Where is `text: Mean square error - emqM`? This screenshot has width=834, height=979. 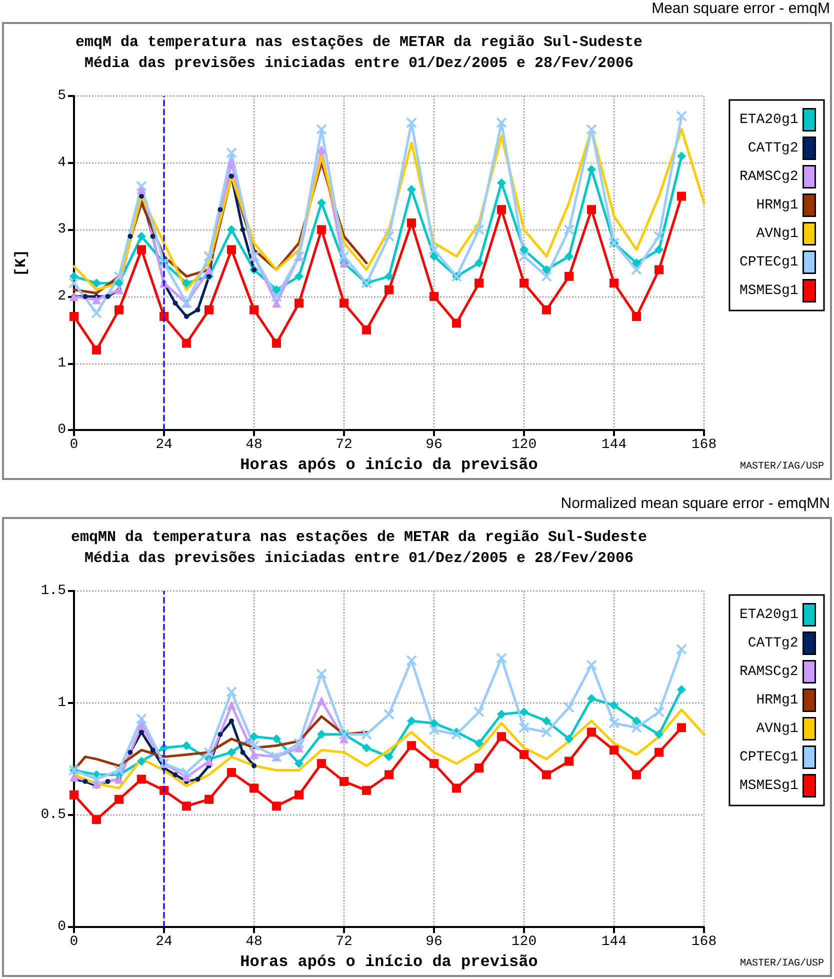 text: Mean square error - emqM is located at coordinates (741, 8).